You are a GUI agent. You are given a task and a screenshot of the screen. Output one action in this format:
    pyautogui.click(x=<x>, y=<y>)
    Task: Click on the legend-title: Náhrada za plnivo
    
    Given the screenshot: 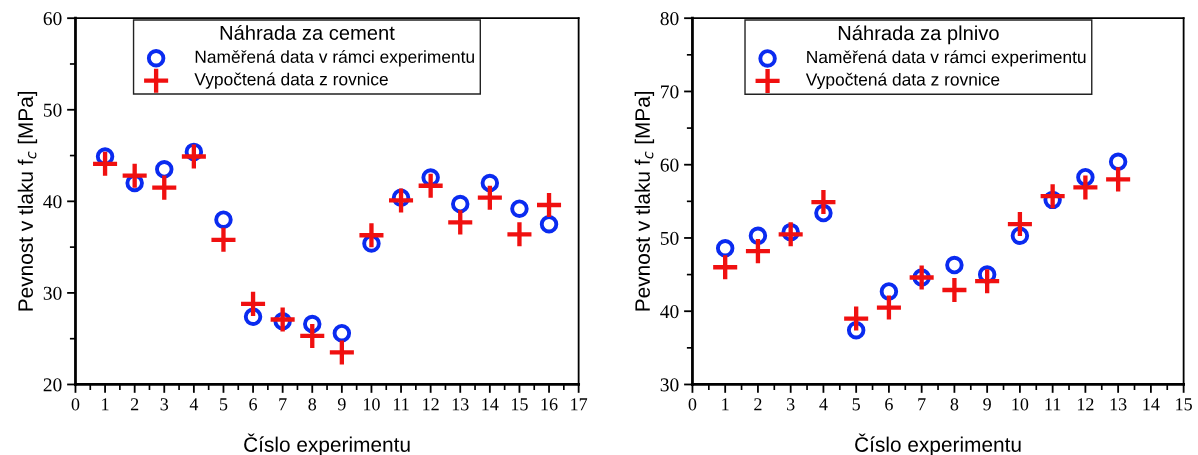 What is the action you would take?
    pyautogui.click(x=918, y=35)
    